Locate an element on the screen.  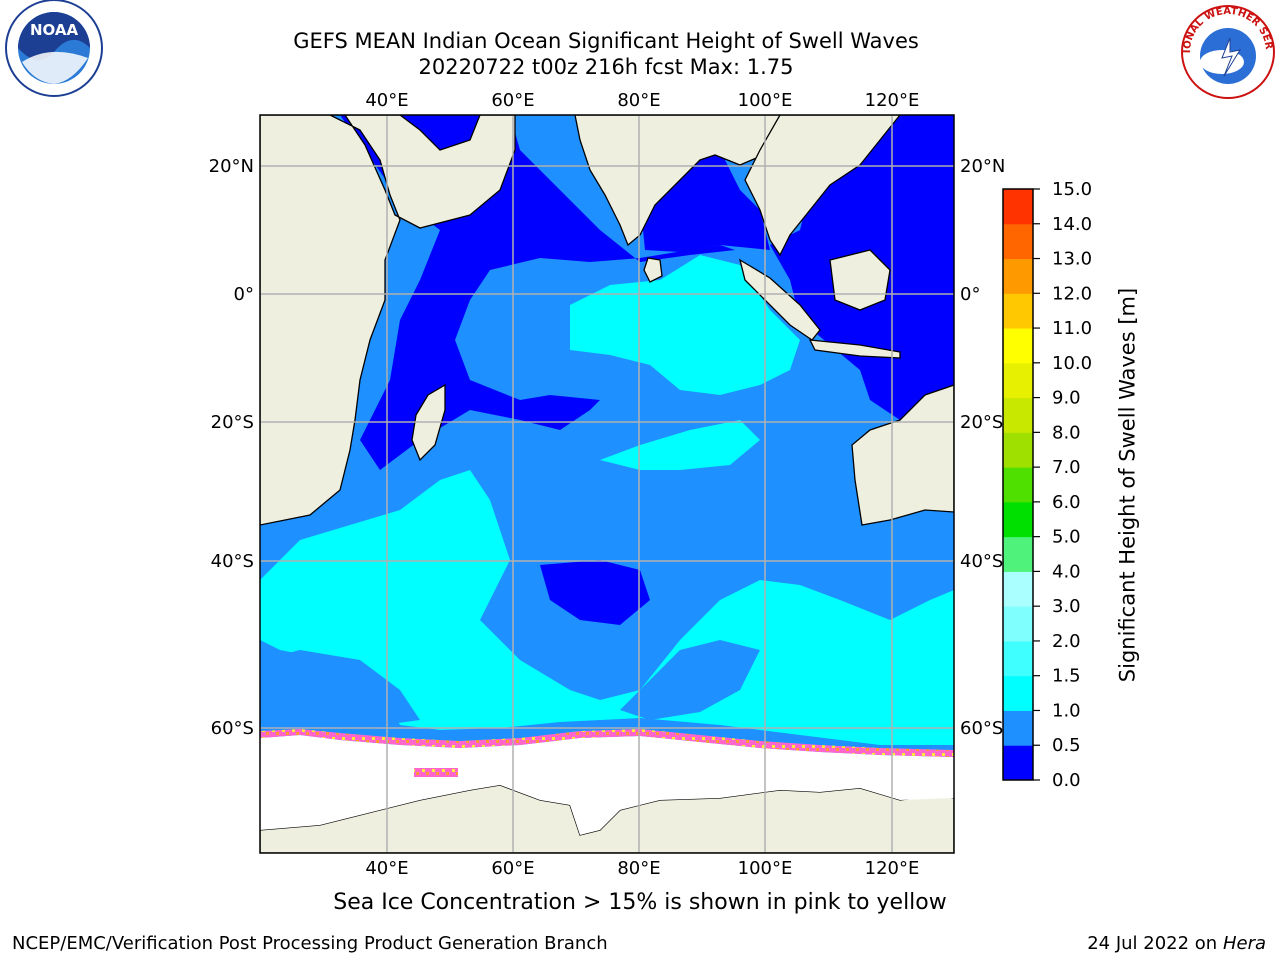
nws-logo: NATIONAL WEATHER SERVICE is located at coordinates (1225, 49).